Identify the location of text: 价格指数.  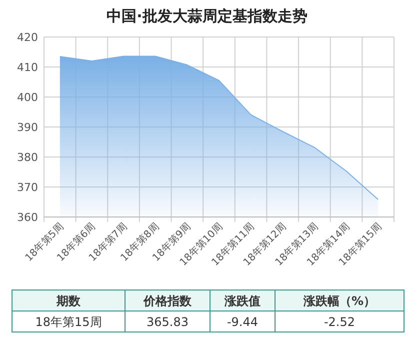
(167, 301).